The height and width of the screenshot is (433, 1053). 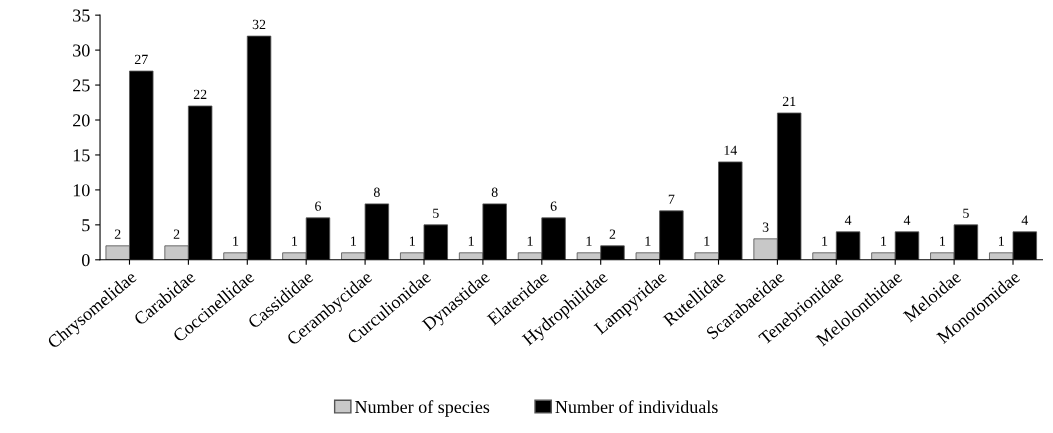 What do you see at coordinates (81, 120) in the screenshot?
I see `y-tick-label: 20` at bounding box center [81, 120].